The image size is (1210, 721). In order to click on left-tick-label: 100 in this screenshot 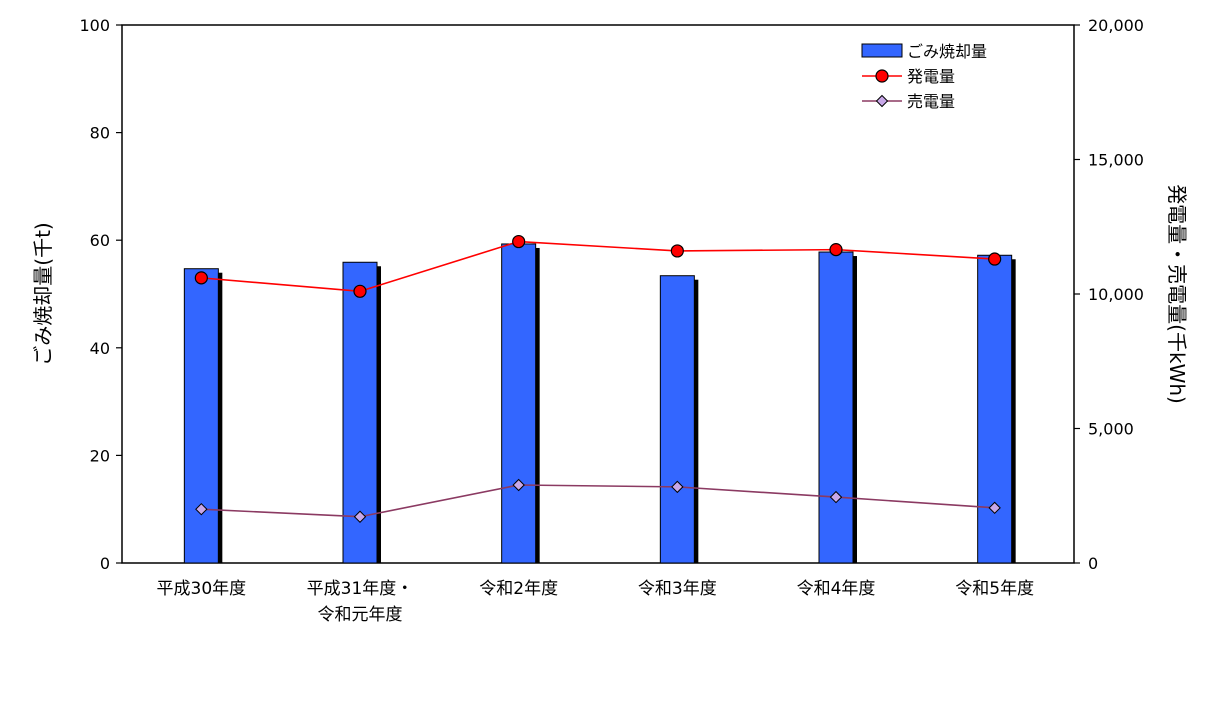, I will do `click(94, 25)`.